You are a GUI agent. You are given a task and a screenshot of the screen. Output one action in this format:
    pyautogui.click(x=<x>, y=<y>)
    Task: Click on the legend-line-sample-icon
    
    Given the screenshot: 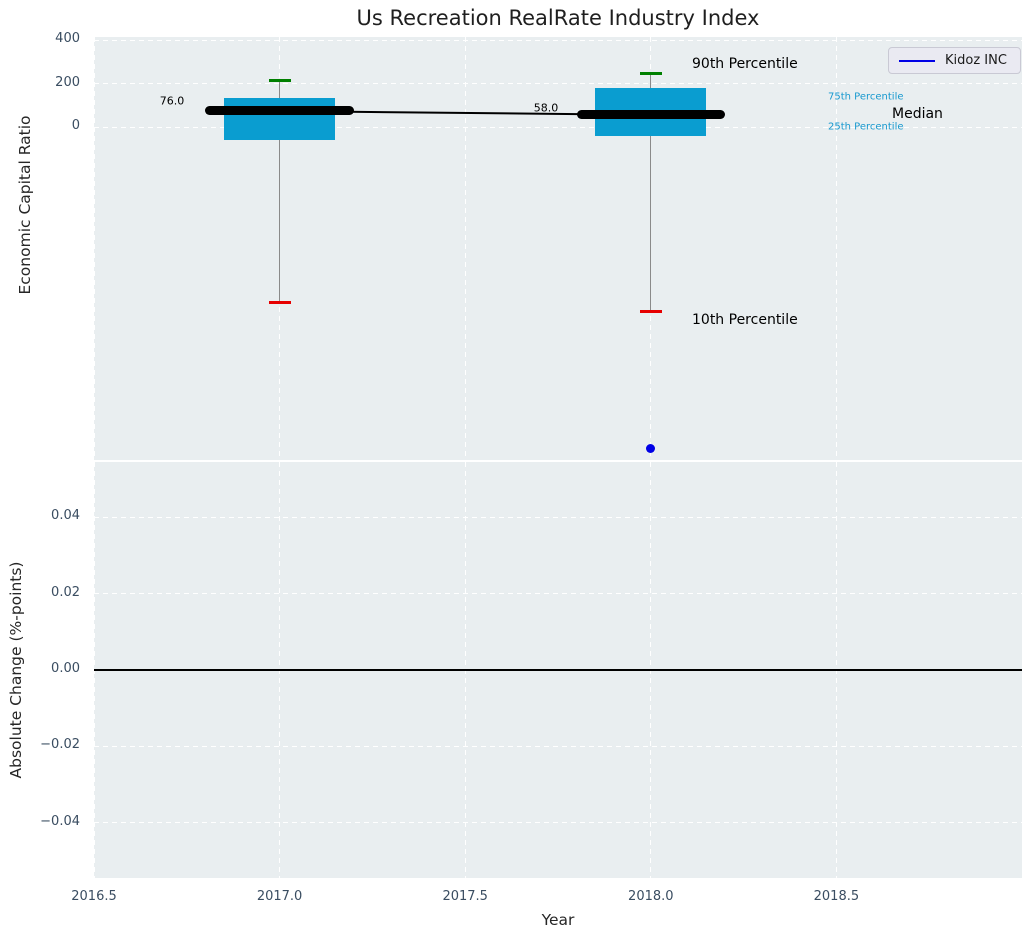 What is the action you would take?
    pyautogui.click(x=917, y=60)
    